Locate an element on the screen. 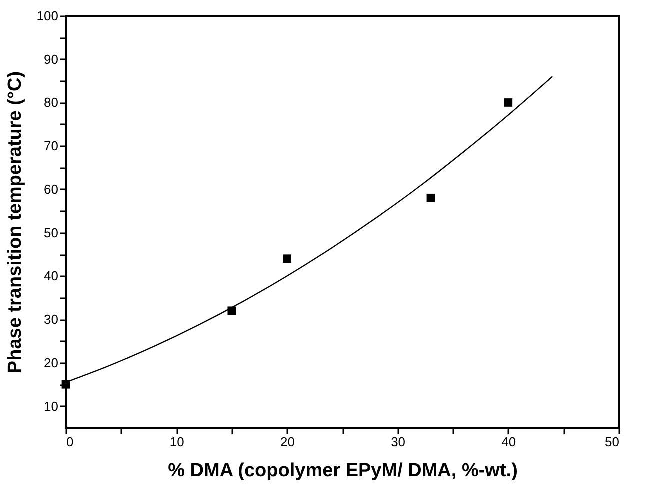 The height and width of the screenshot is (493, 654). y-tick-label: 60 is located at coordinates (51, 189).